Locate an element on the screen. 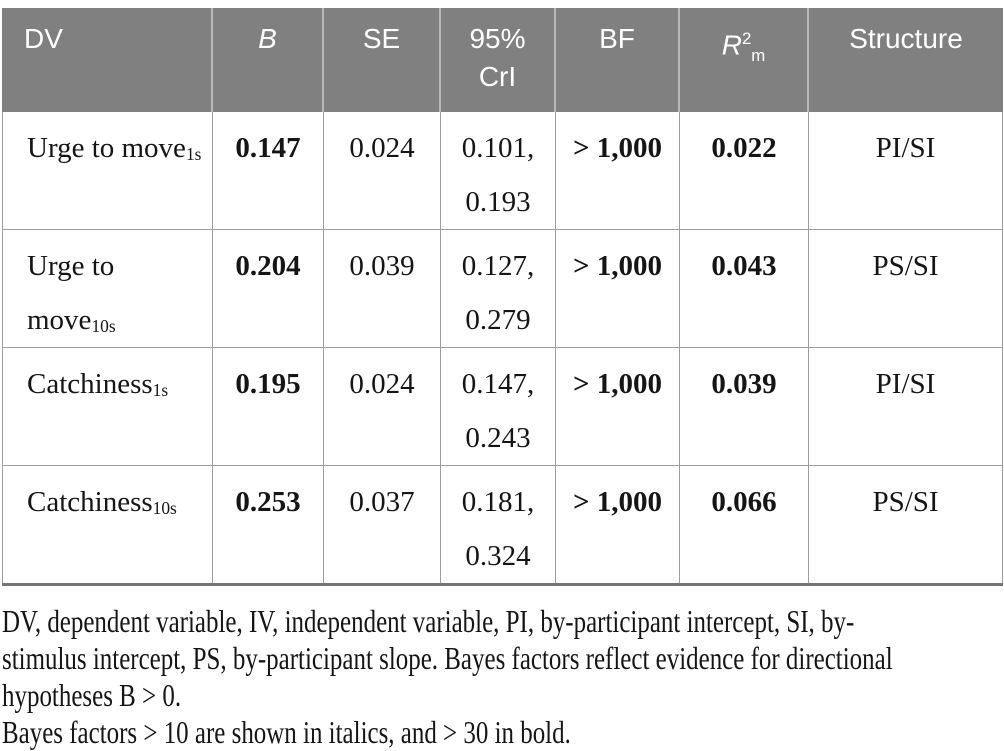  header-label-cri-line1: 95% is located at coordinates (497, 38).